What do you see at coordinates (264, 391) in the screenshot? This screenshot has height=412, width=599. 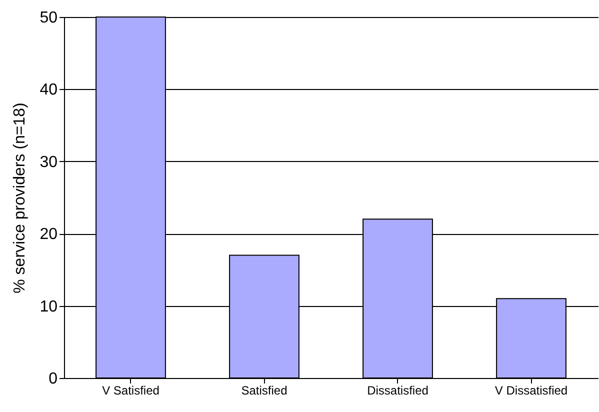 I see `x-tick-label: Satisfied` at bounding box center [264, 391].